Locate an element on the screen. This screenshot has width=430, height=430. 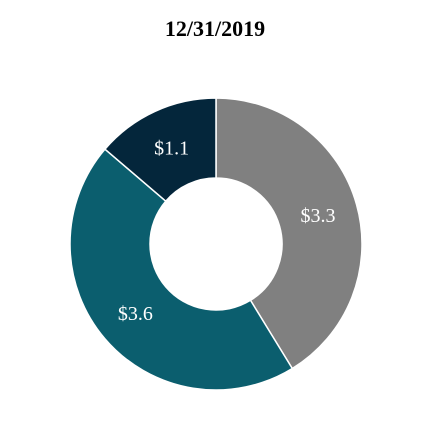
chart-title: 12/31/2019 is located at coordinates (215, 28).